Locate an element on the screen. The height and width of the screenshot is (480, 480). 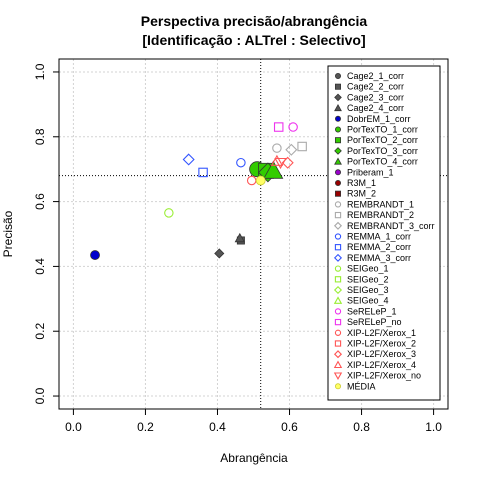
legend-label: SEIGeo_2 is located at coordinates (368, 279).